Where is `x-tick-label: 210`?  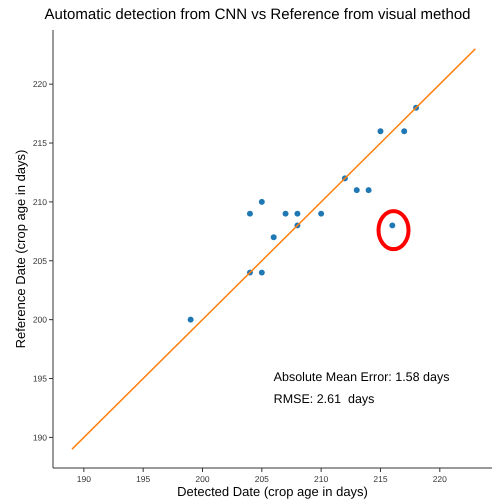
x-tick-label: 210 is located at coordinates (321, 479).